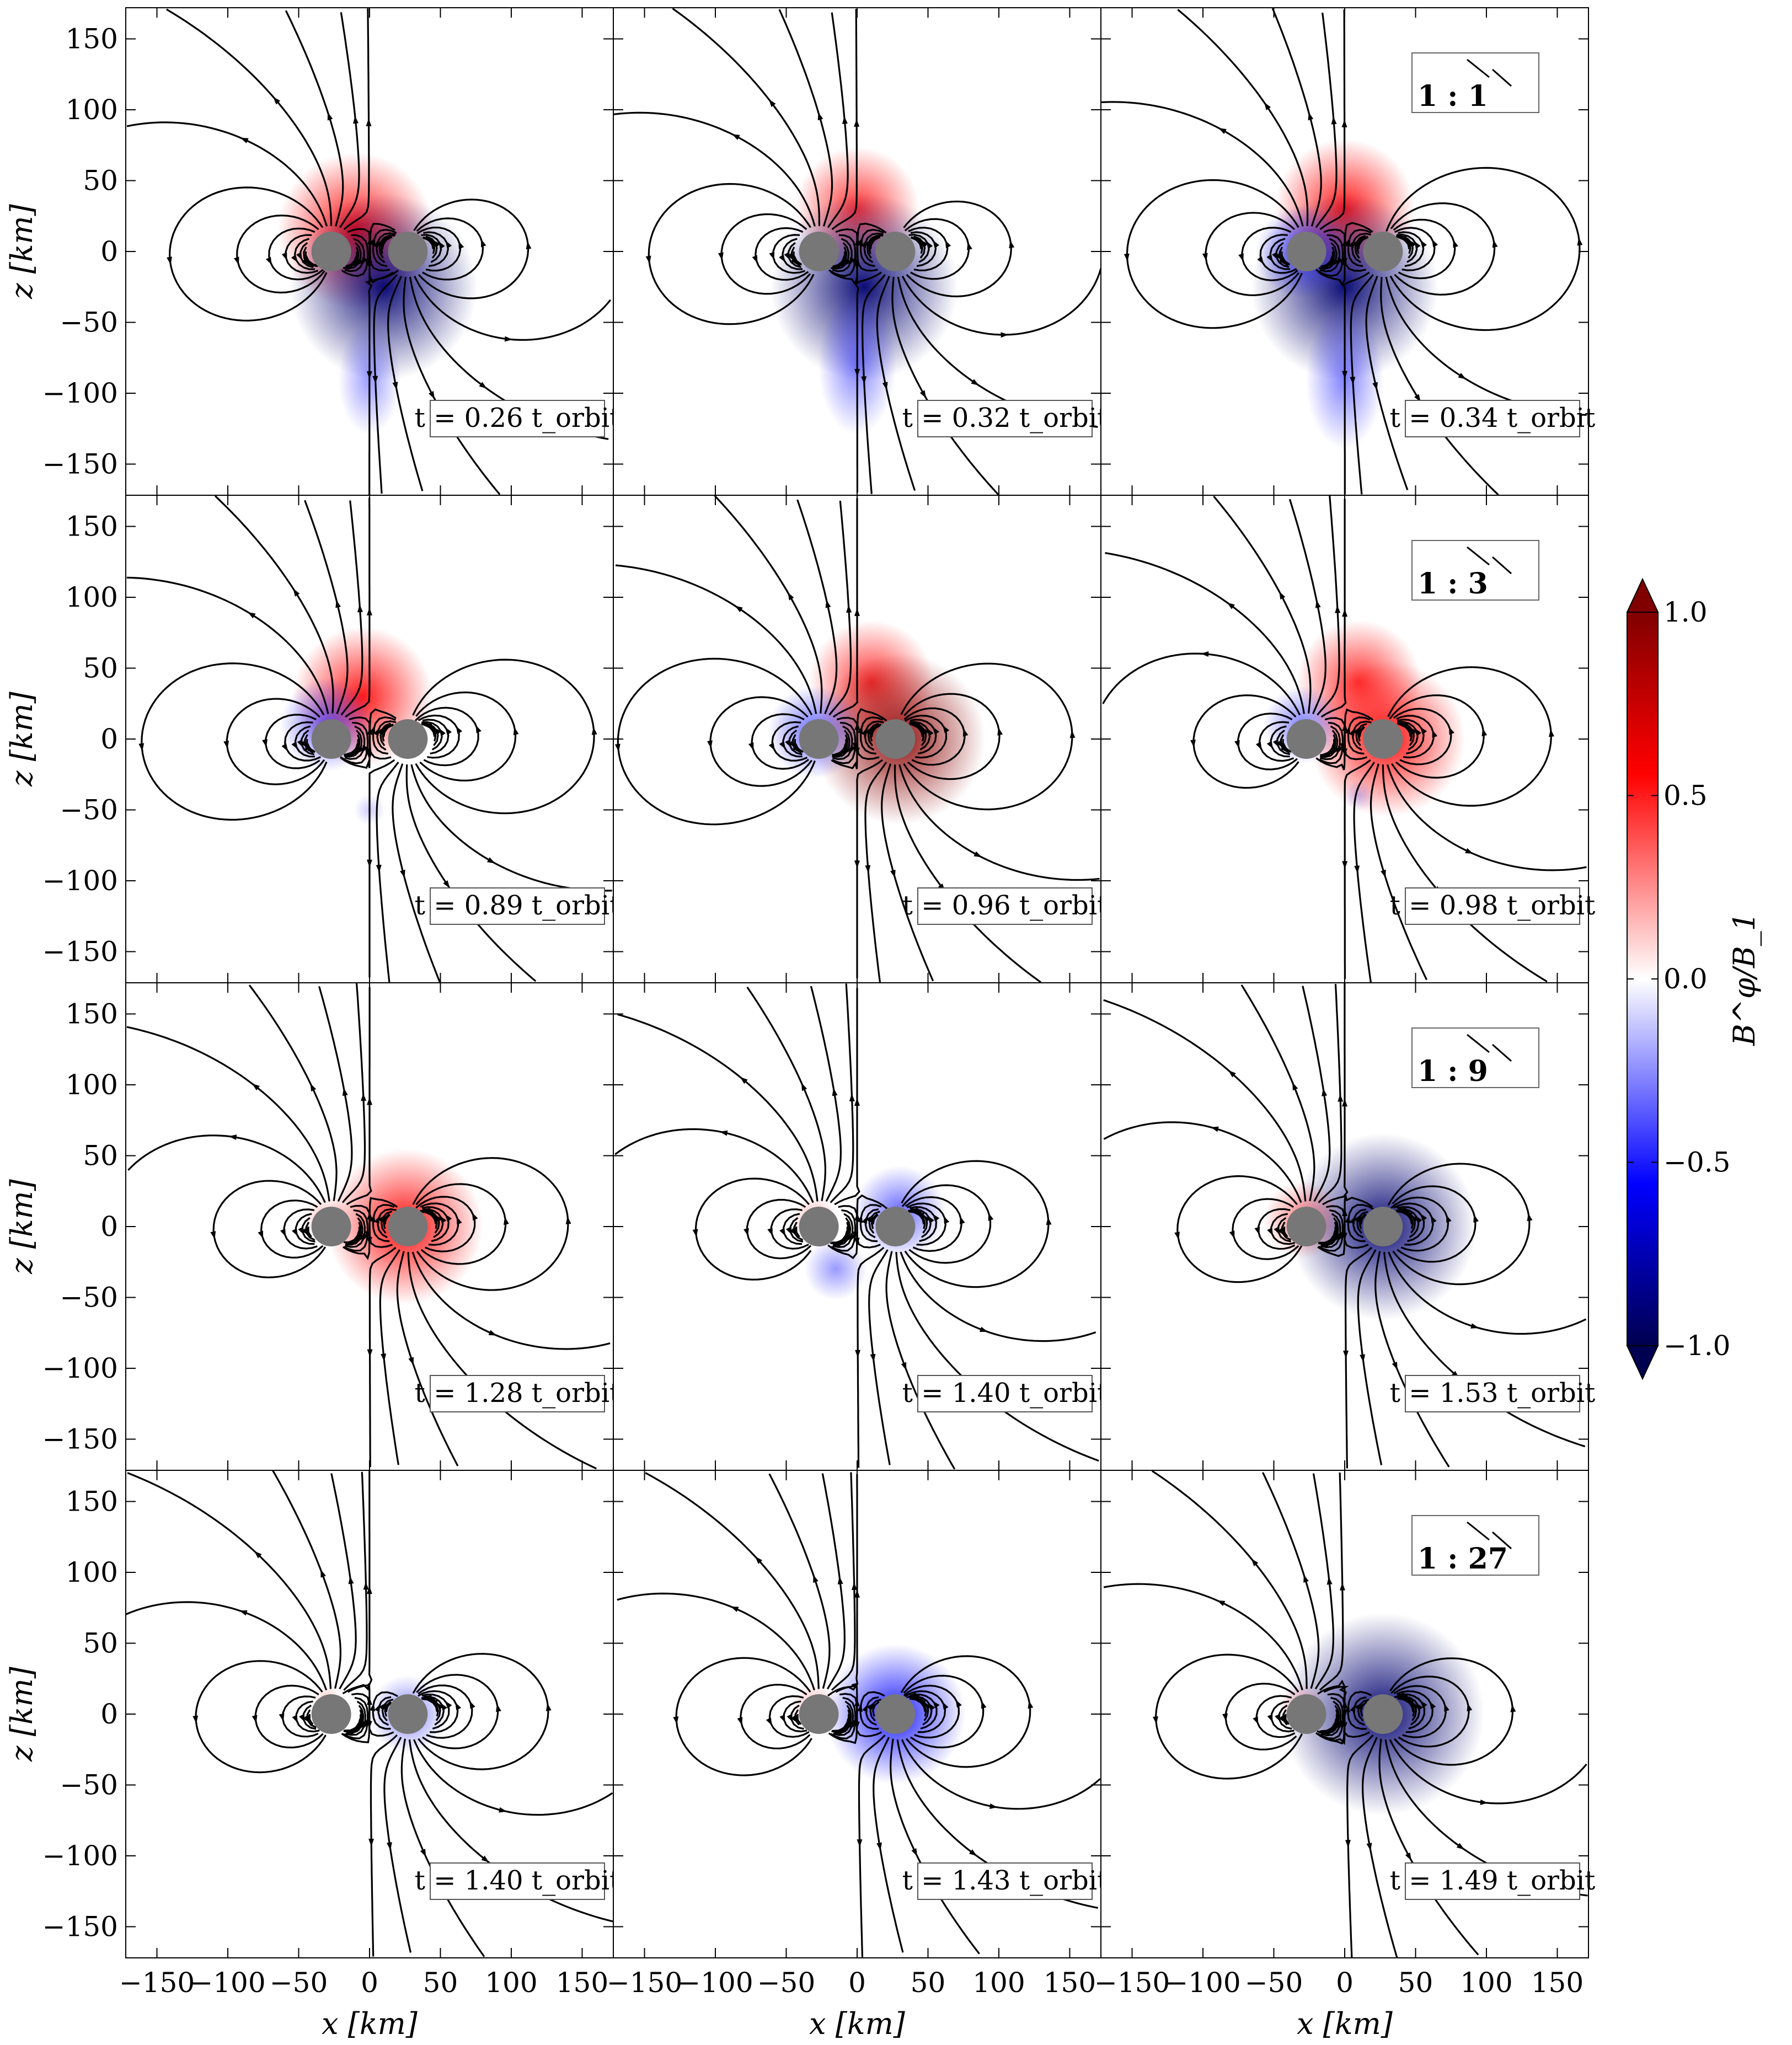 The width and height of the screenshot is (1792, 2045). Describe the element at coordinates (109, 1714) in the screenshot. I see `y-tick-label: 0` at that location.